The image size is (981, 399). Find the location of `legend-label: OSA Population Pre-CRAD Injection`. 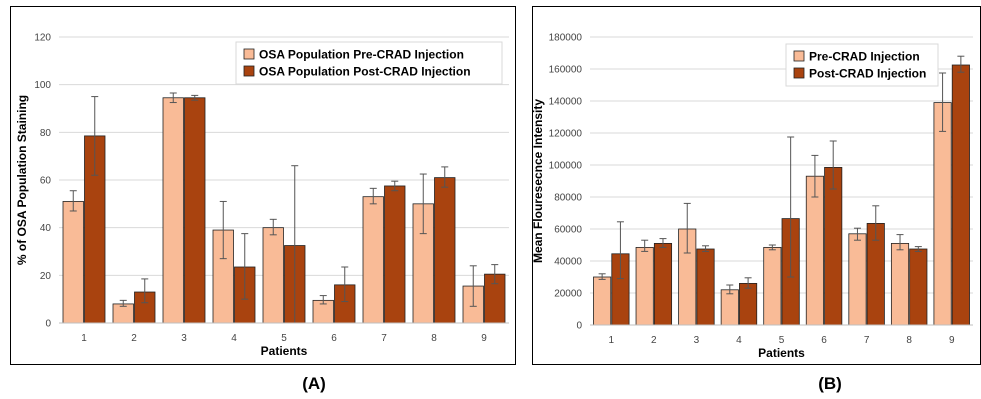

legend-label: OSA Population Pre-CRAD Injection is located at coordinates (361, 55).